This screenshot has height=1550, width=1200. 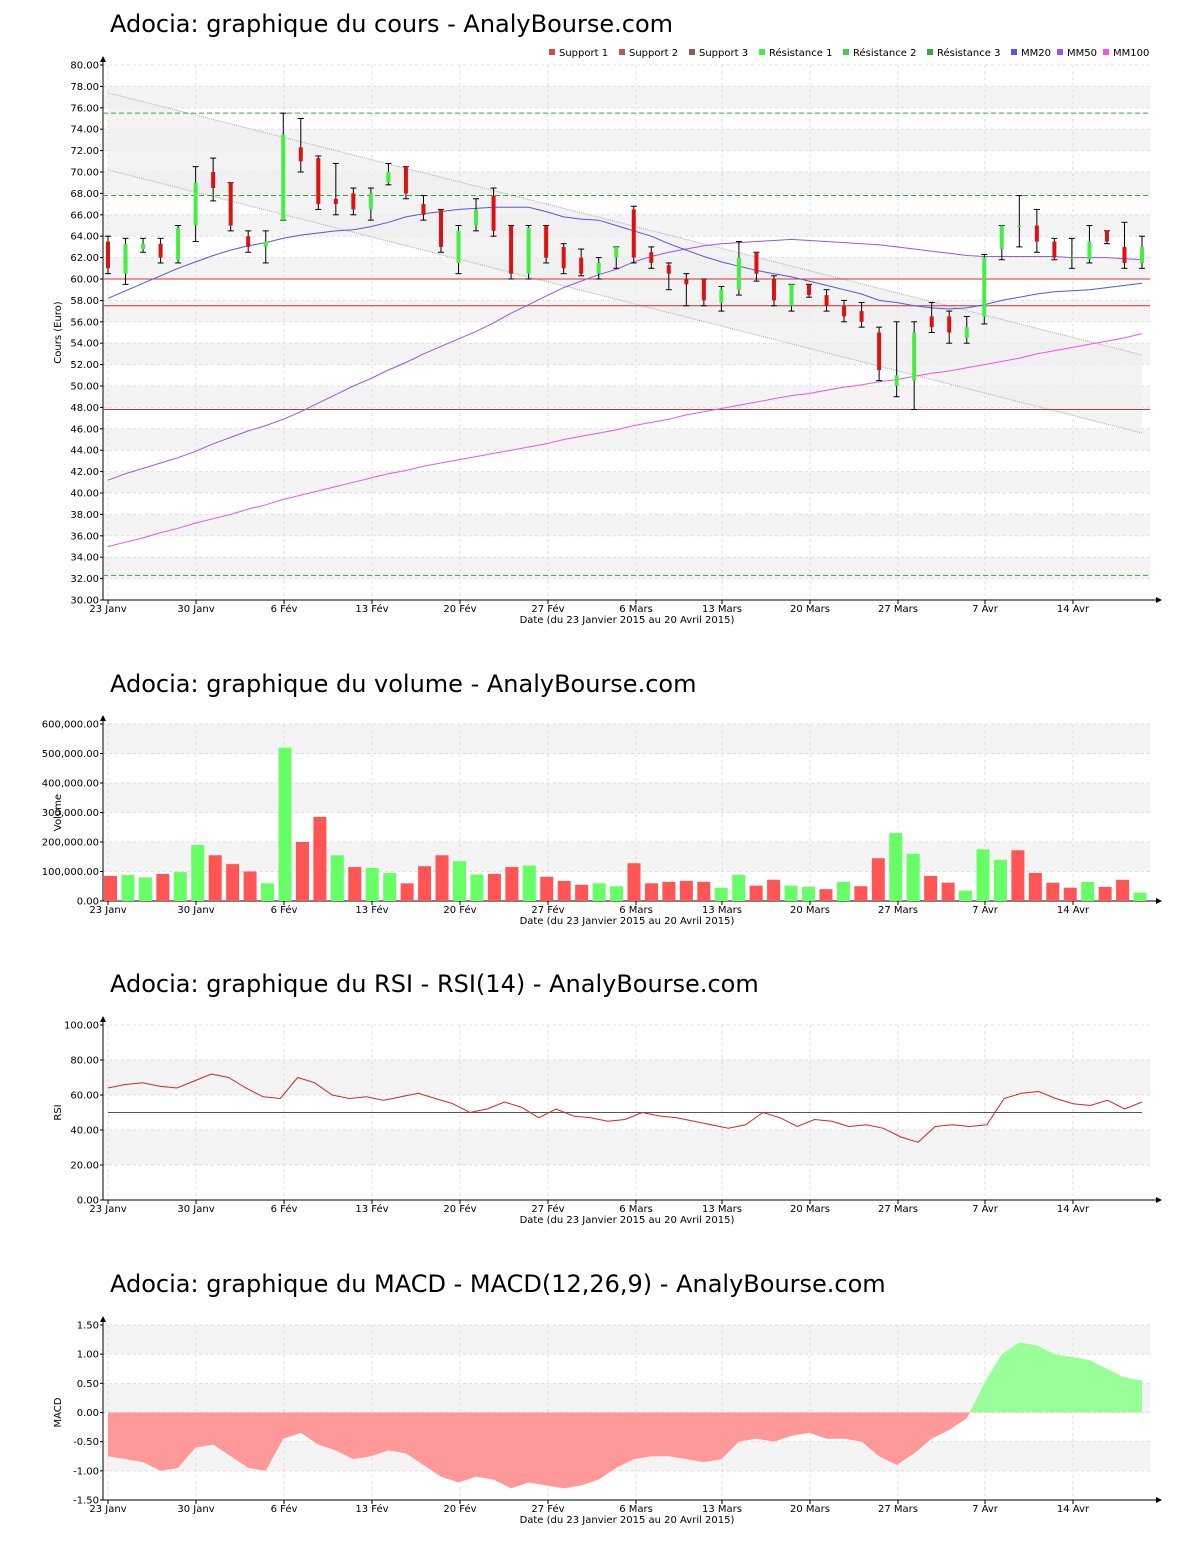 What do you see at coordinates (84, 344) in the screenshot?
I see `y-tick-label: 54.00` at bounding box center [84, 344].